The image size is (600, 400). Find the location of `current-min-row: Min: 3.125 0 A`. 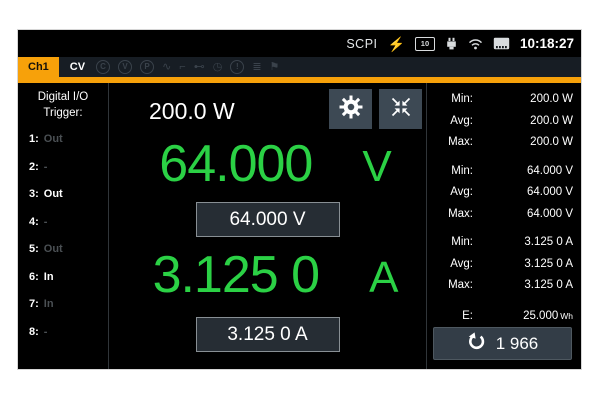

current-min-row: Min: 3.125 0 A is located at coordinates (512, 242).